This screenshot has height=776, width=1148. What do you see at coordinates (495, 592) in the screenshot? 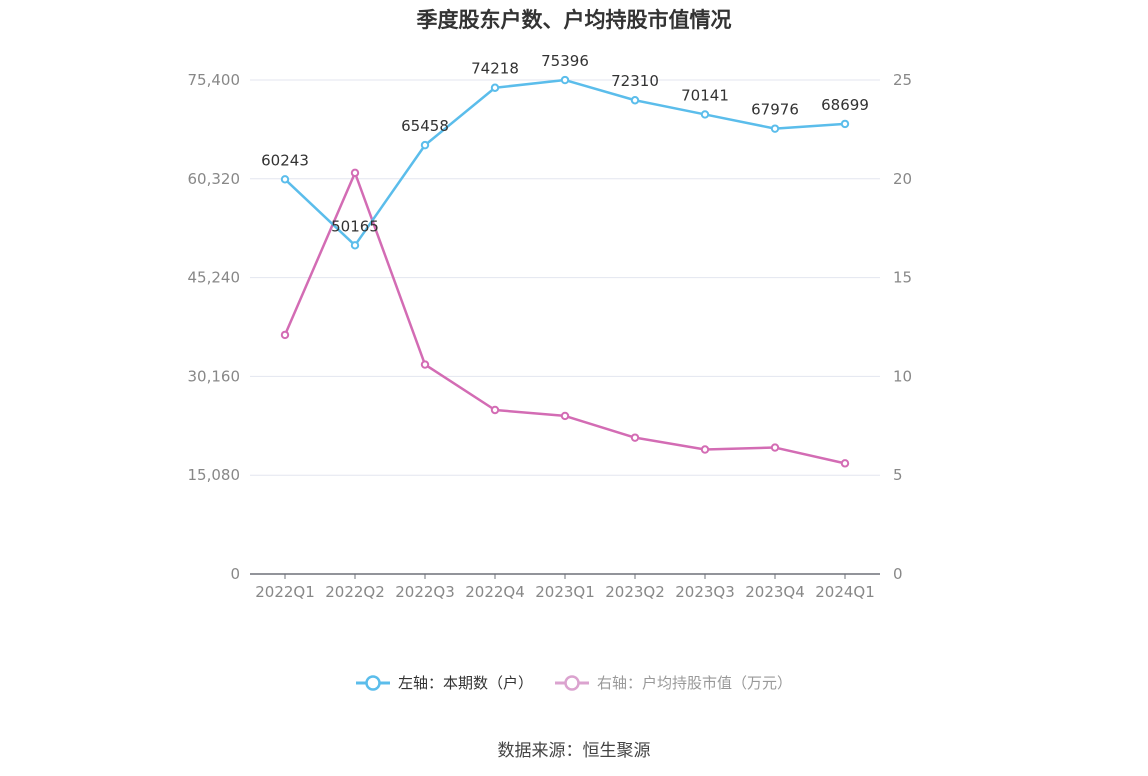
I see `x-tick-label: 2022Q4` at bounding box center [495, 592].